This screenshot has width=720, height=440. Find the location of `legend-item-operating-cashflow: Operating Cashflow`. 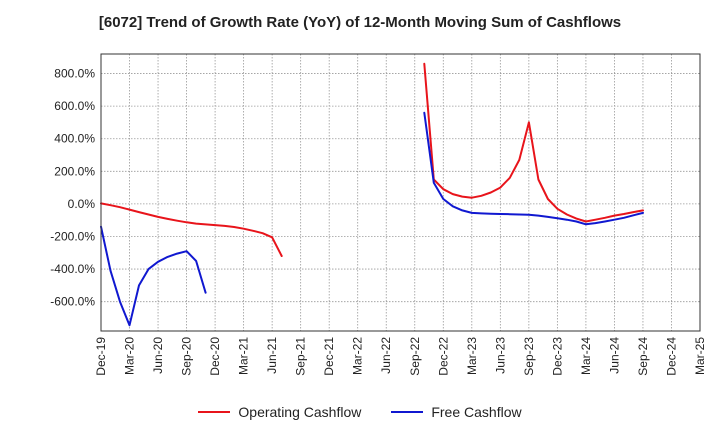

legend-item-operating-cashflow: Operating Cashflow is located at coordinates (279, 412).